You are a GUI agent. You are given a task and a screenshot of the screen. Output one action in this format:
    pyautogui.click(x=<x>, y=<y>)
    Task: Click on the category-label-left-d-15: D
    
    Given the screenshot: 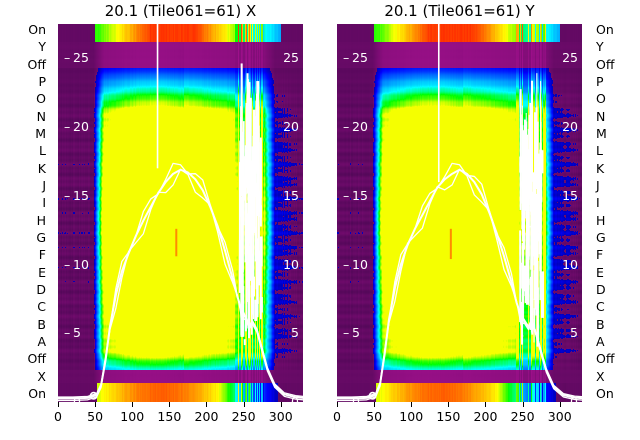 What is the action you would take?
    pyautogui.click(x=41, y=289)
    